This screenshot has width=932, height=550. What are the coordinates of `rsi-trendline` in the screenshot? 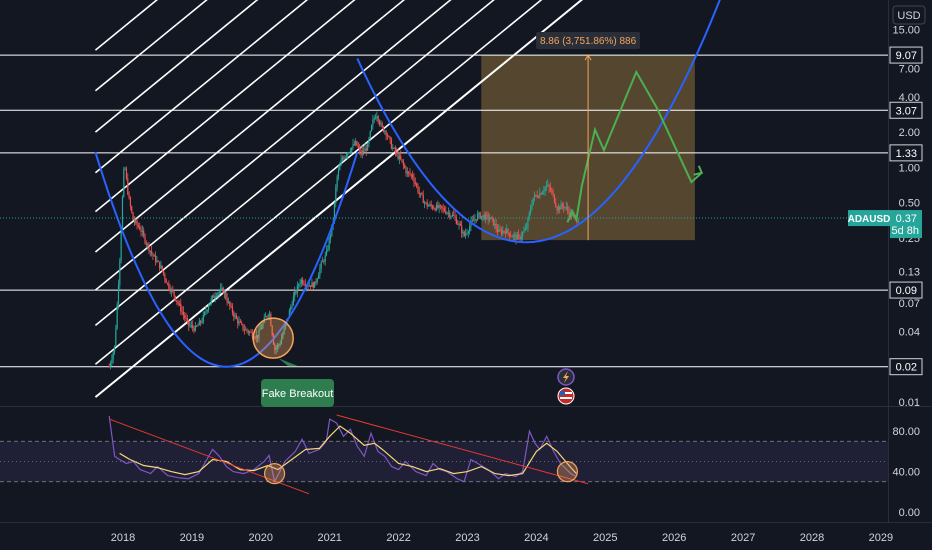 It's located at (209, 456).